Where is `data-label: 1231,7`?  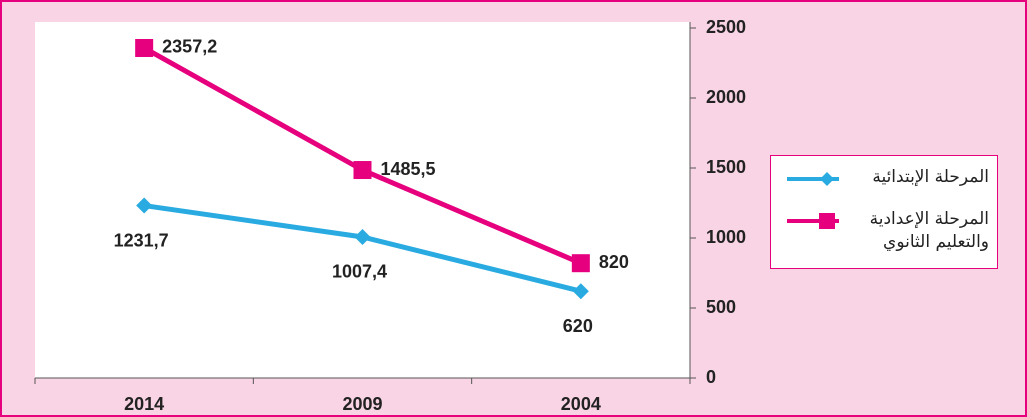
data-label: 1231,7 is located at coordinates (141, 240).